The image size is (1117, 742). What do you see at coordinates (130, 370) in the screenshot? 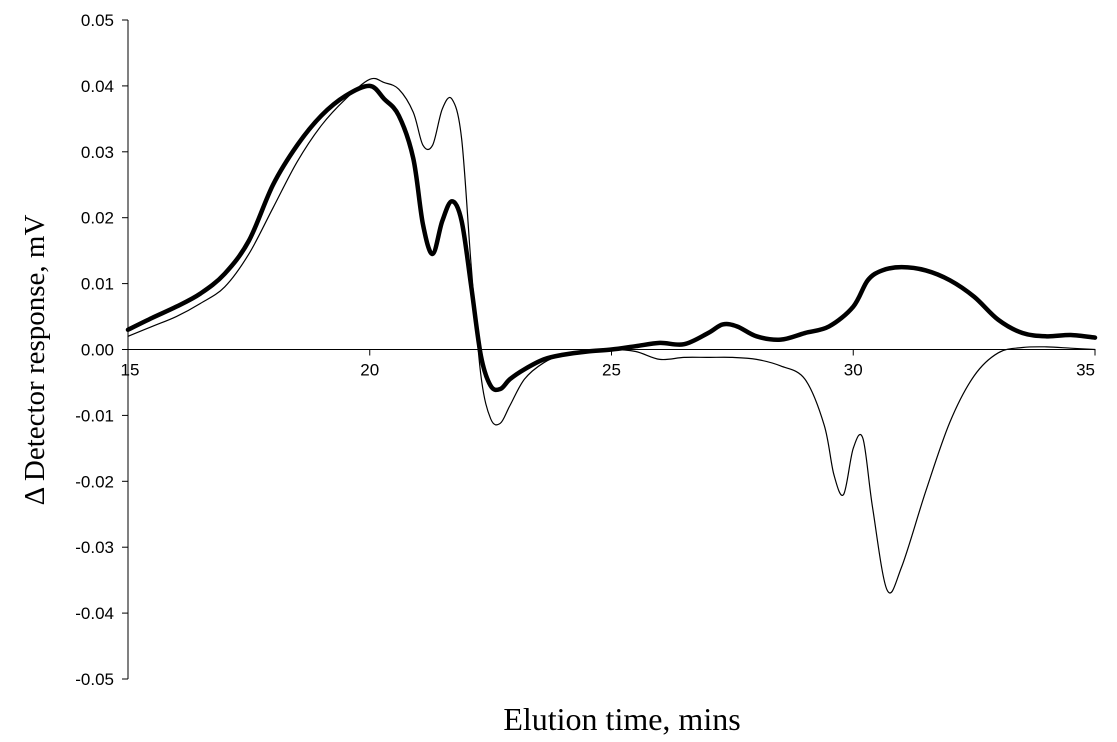
I see `x-tick-label: 15` at bounding box center [130, 370].